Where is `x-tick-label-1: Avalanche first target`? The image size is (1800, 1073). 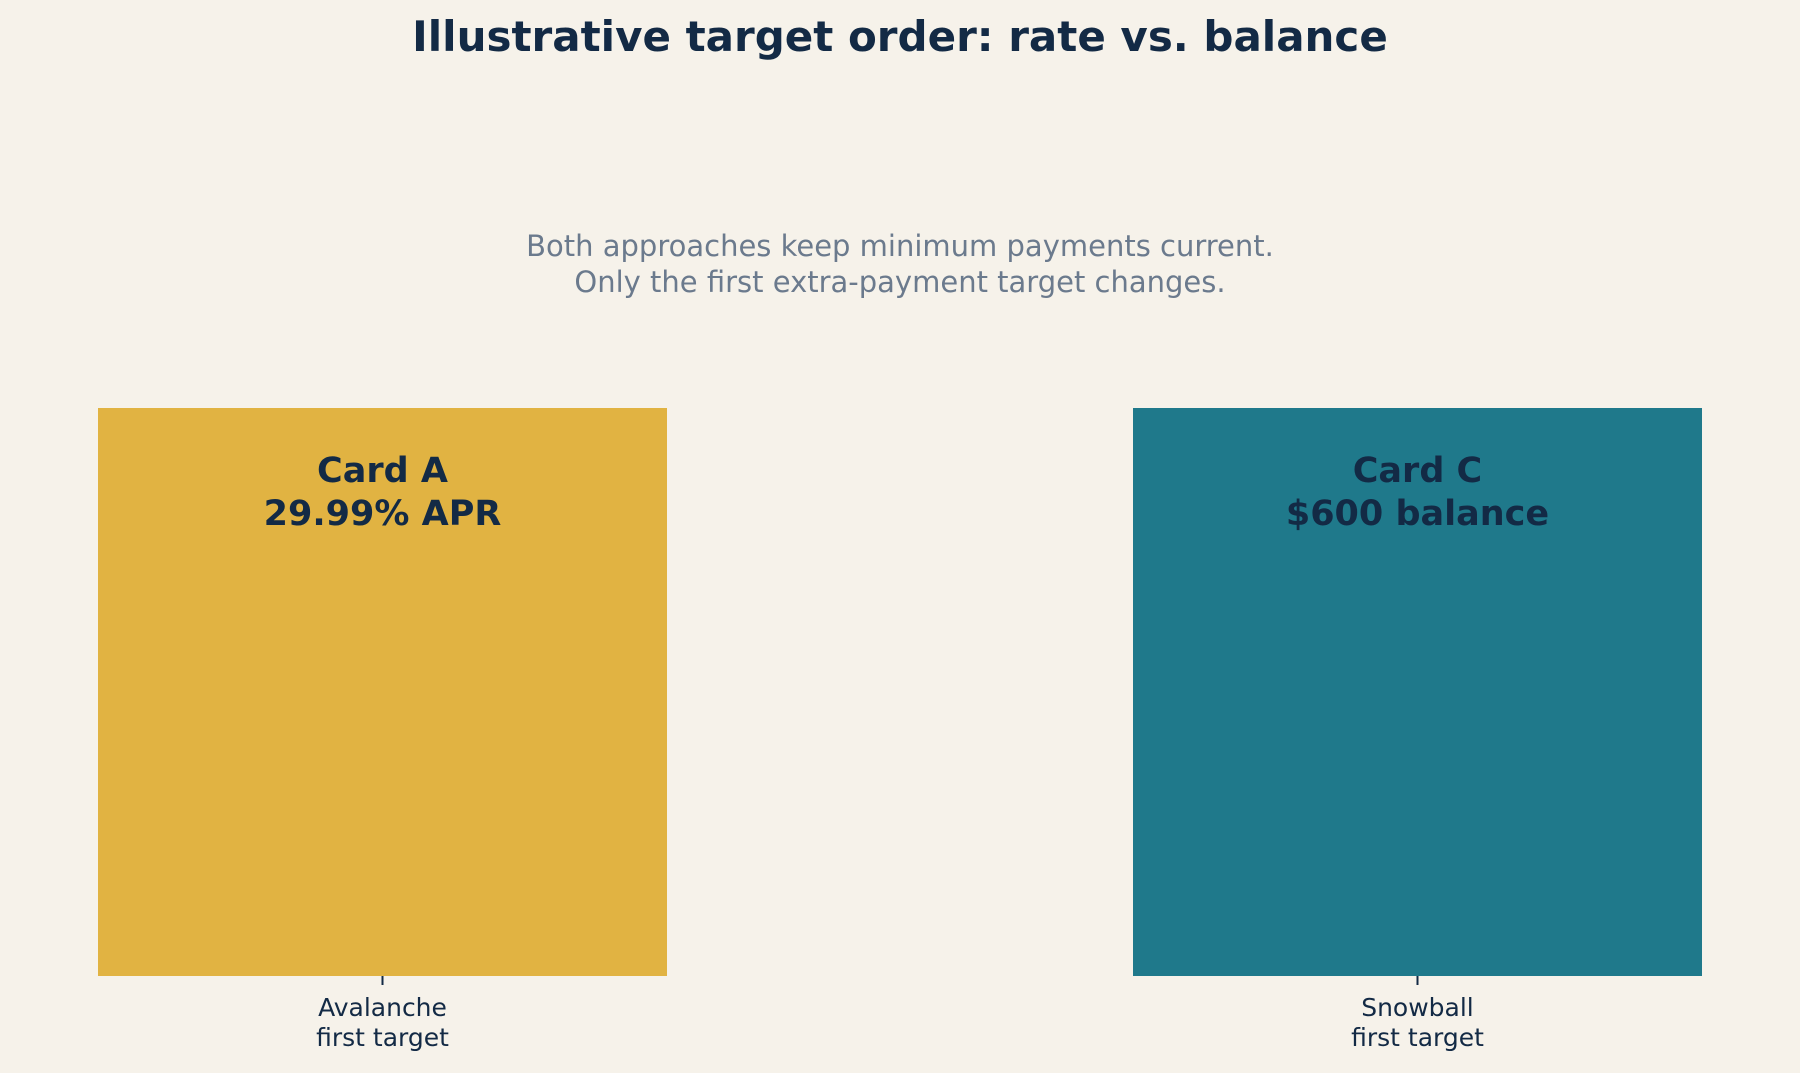 x-tick-label-1: Avalanche first target is located at coordinates (382, 1022).